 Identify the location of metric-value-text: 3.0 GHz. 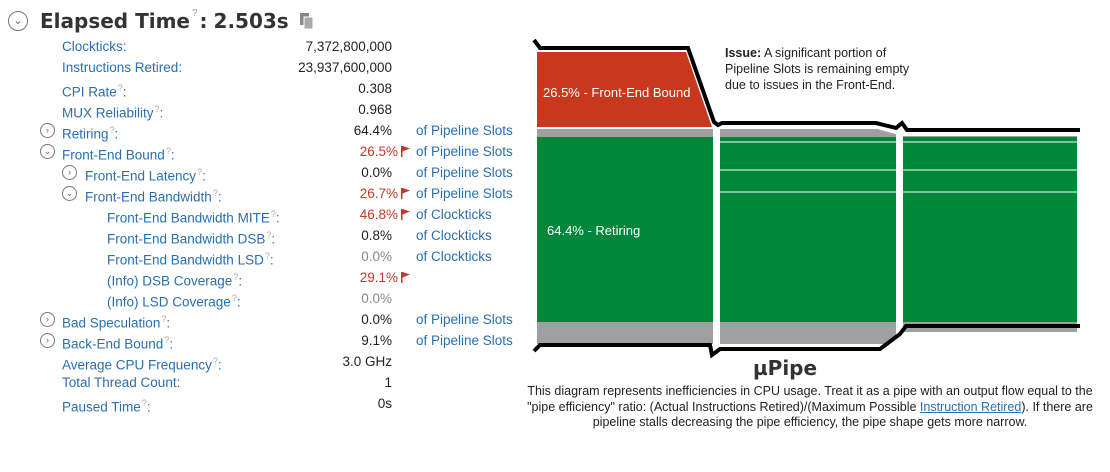
(367, 361).